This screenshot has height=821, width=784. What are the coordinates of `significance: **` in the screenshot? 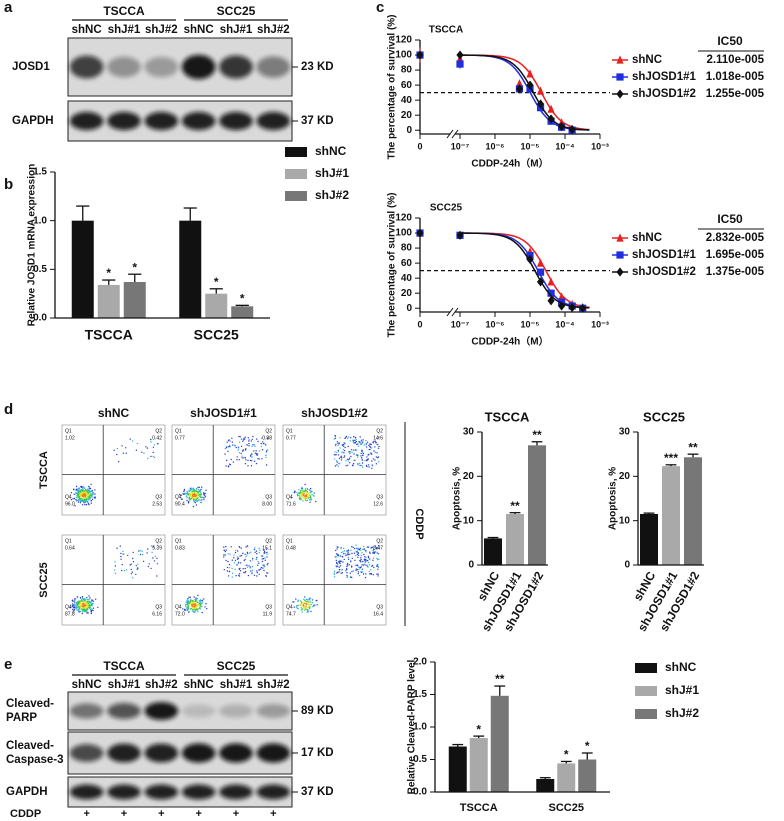 It's located at (500, 679).